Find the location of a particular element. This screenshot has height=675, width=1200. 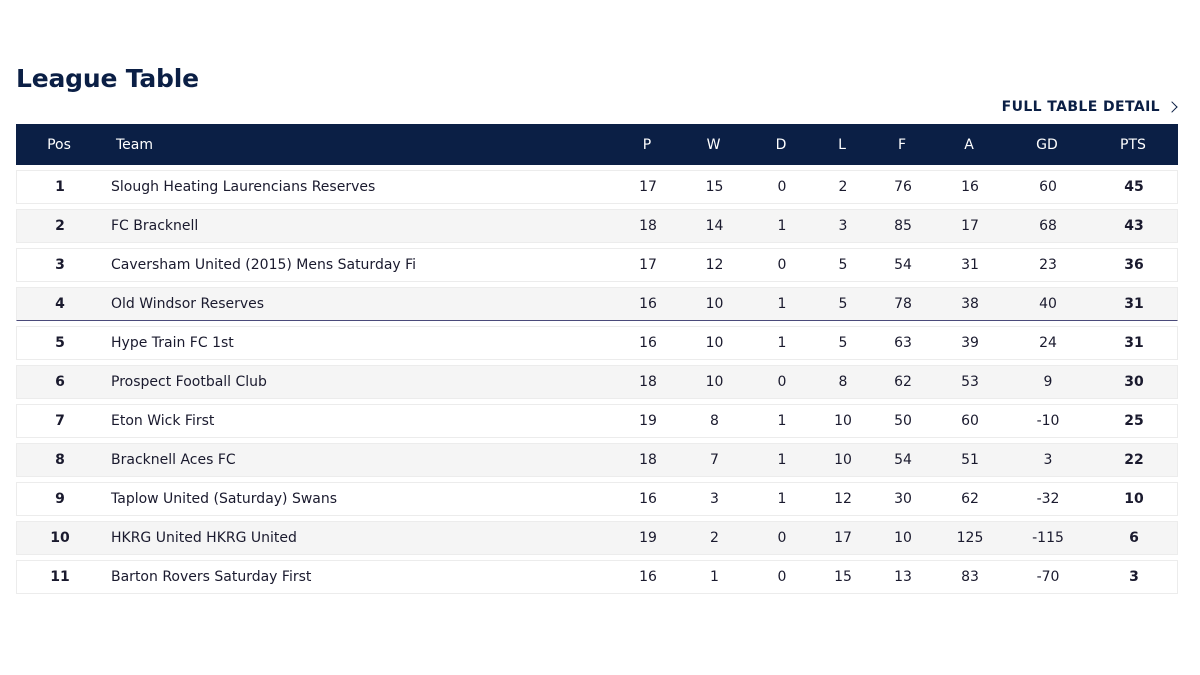

cell-team: Eton Wick First is located at coordinates (163, 421).